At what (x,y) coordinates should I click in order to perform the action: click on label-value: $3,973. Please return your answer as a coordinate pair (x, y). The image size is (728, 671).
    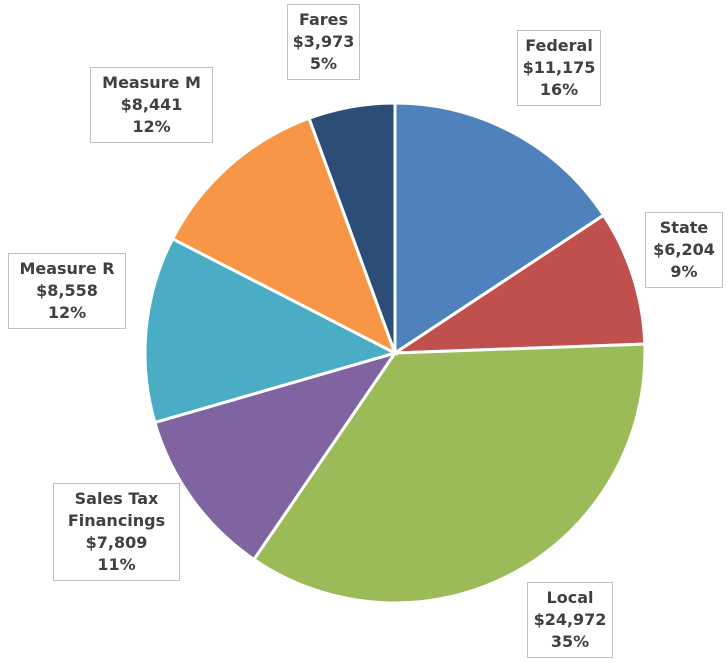
    Looking at the image, I should click on (323, 41).